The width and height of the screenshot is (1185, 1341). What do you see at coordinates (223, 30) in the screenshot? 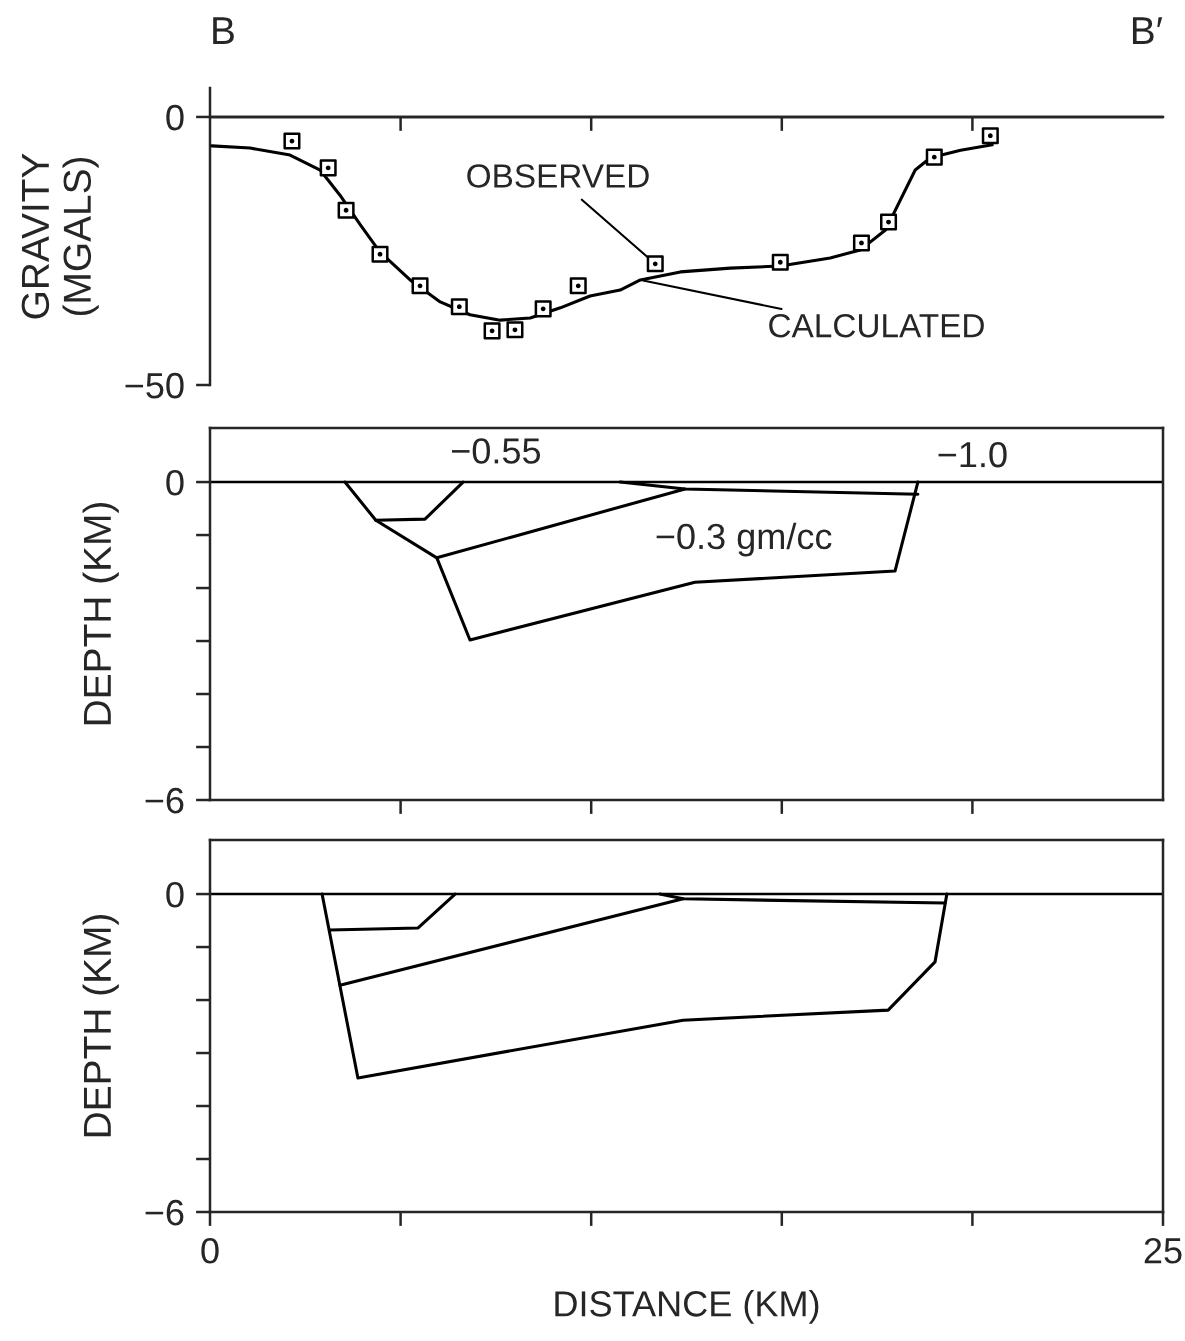
I see `text: B` at bounding box center [223, 30].